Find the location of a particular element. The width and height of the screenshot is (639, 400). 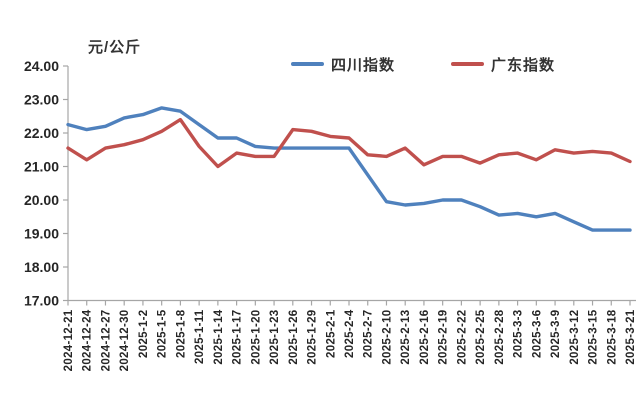

x-tick-label: 2025-3-9 is located at coordinates (556, 334).